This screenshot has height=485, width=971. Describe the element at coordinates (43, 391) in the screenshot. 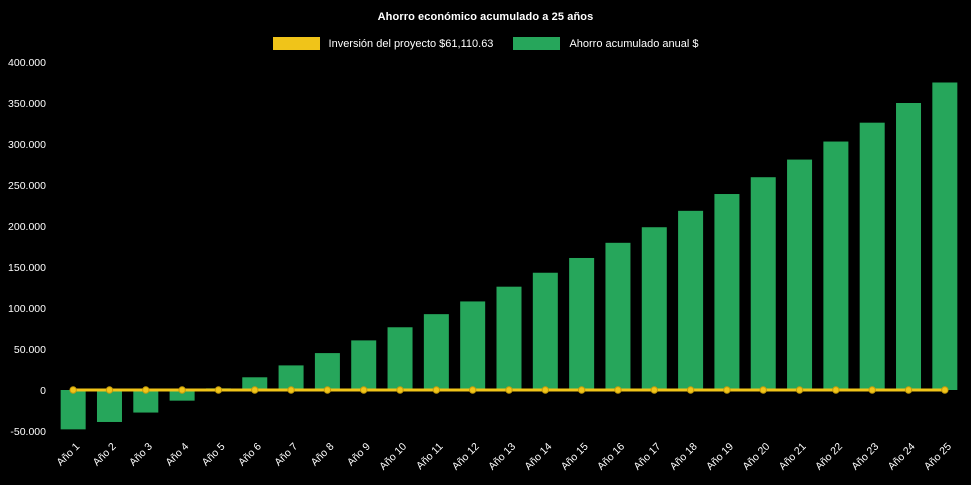

I see `y-axis-tick-label: 0` at that location.